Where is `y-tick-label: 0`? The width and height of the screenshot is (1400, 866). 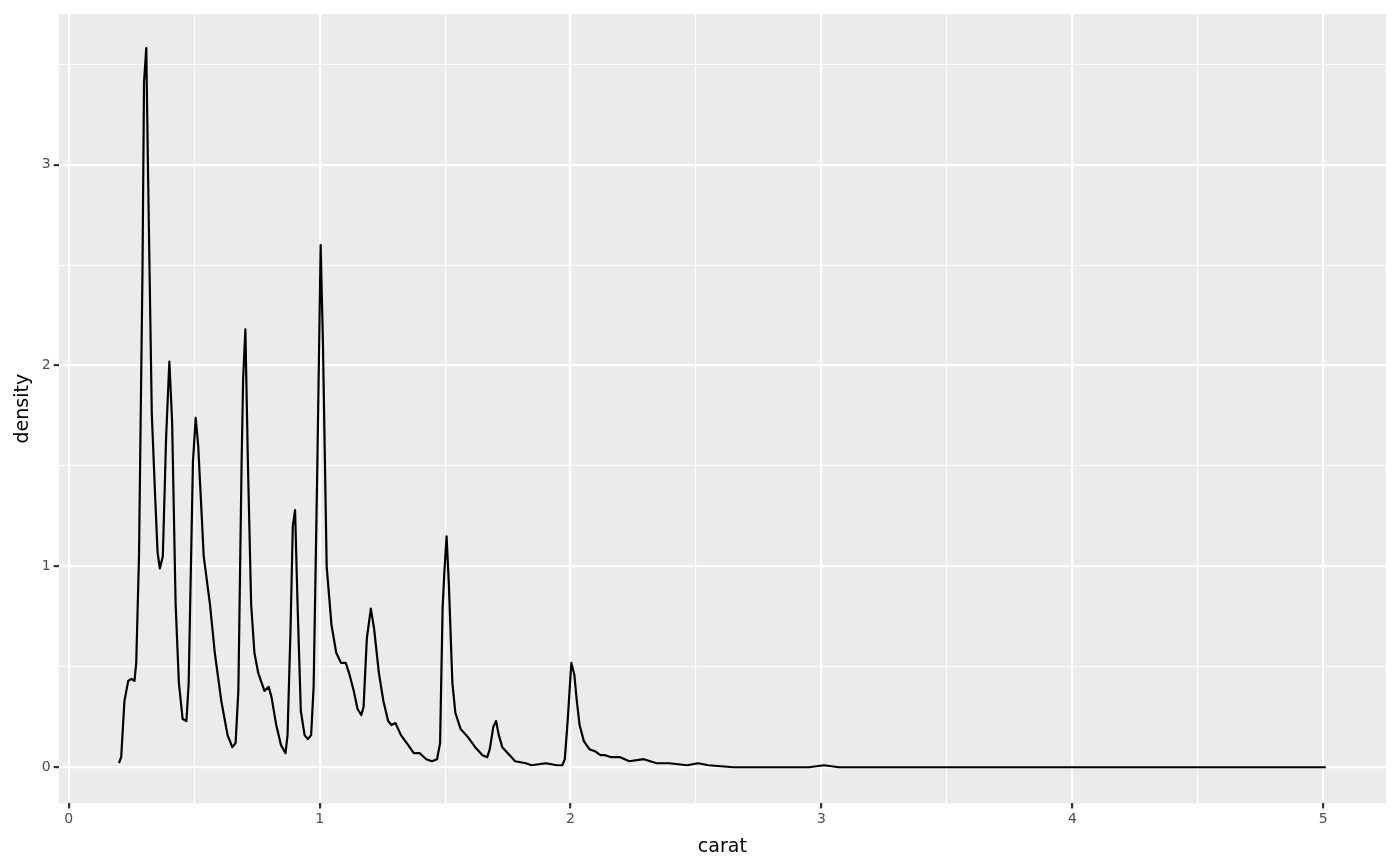 y-tick-label: 0 is located at coordinates (46, 765).